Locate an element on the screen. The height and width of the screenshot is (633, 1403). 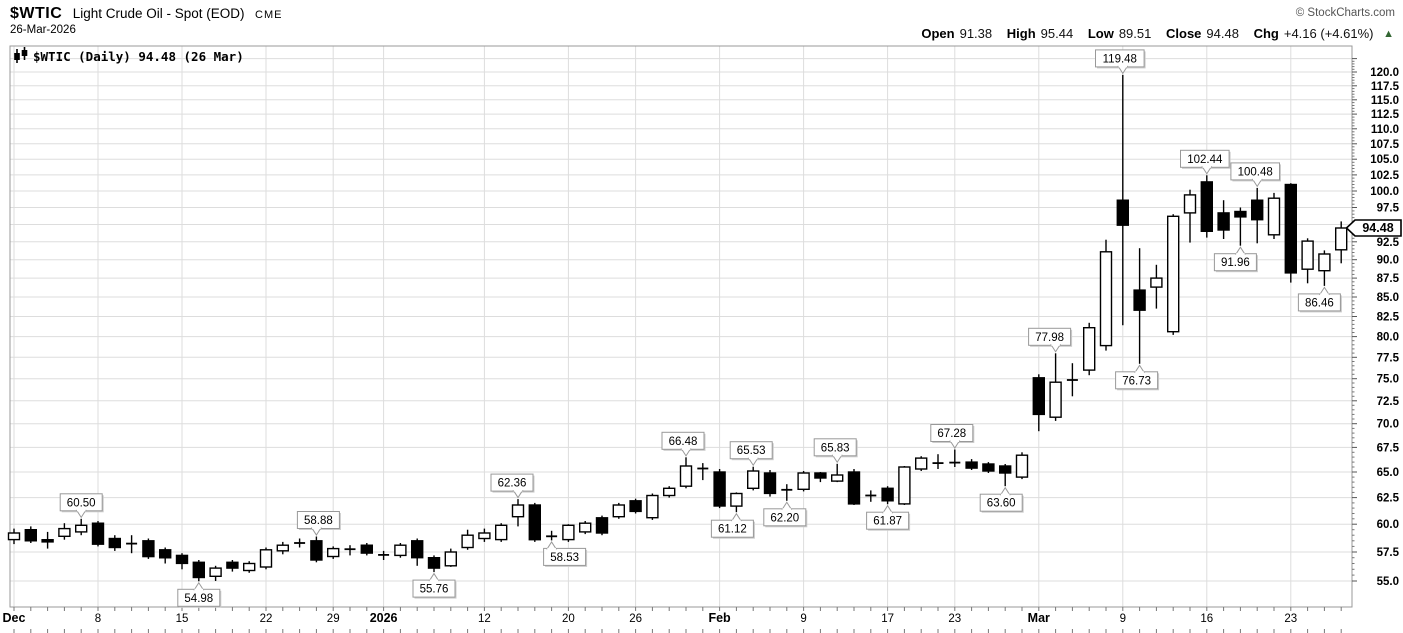
x-axis-label: Dec is located at coordinates (14, 618).